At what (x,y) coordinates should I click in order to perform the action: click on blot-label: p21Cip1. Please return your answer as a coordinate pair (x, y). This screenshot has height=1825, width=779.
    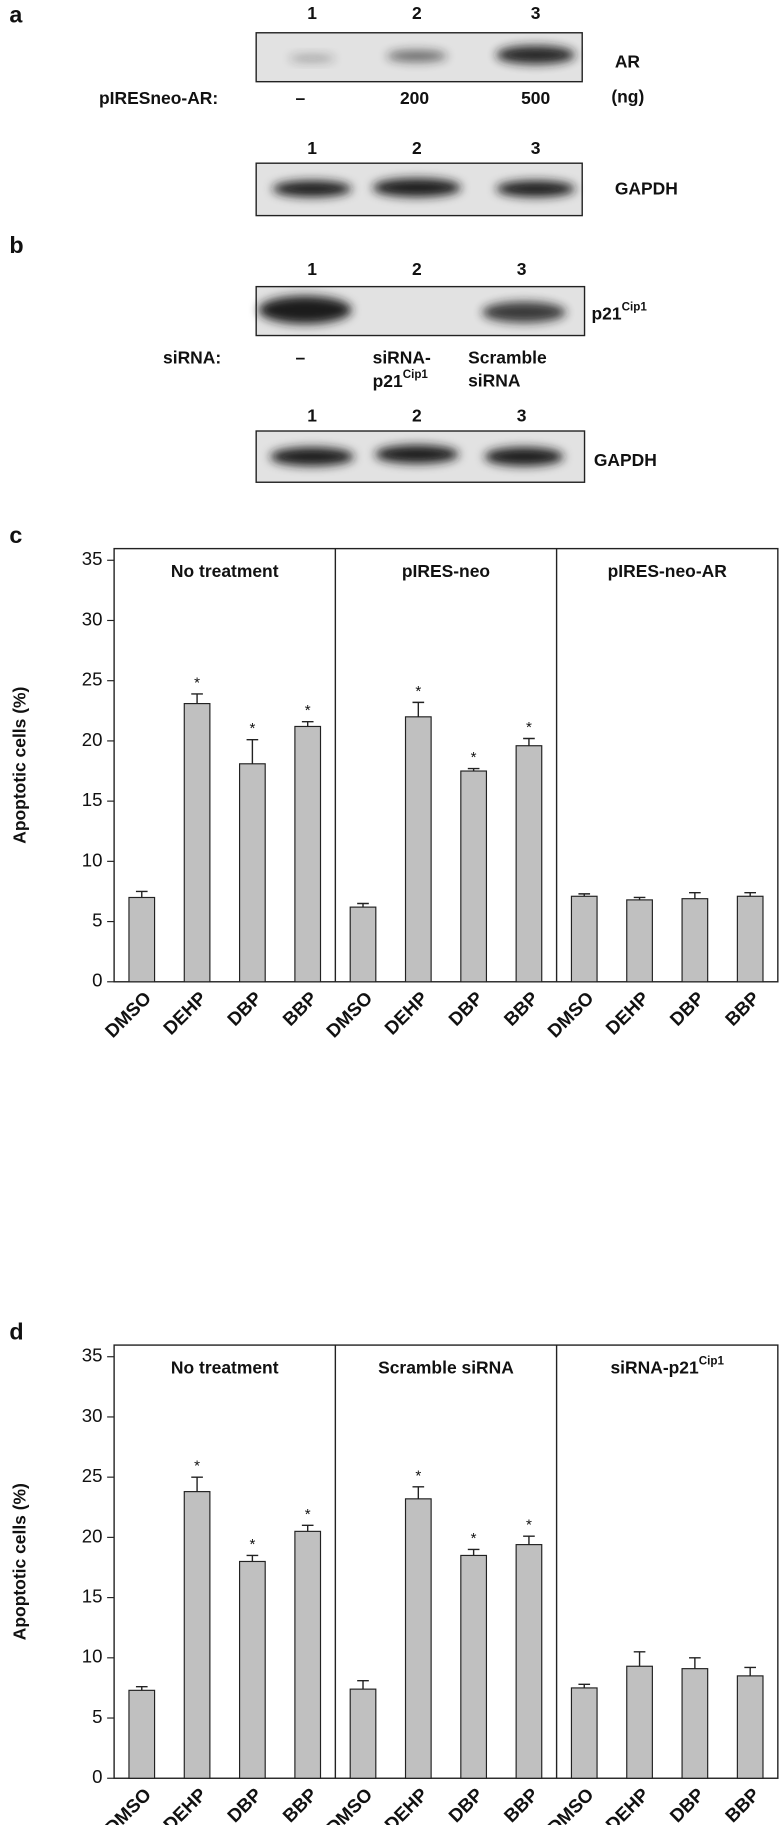
    Looking at the image, I should click on (620, 312).